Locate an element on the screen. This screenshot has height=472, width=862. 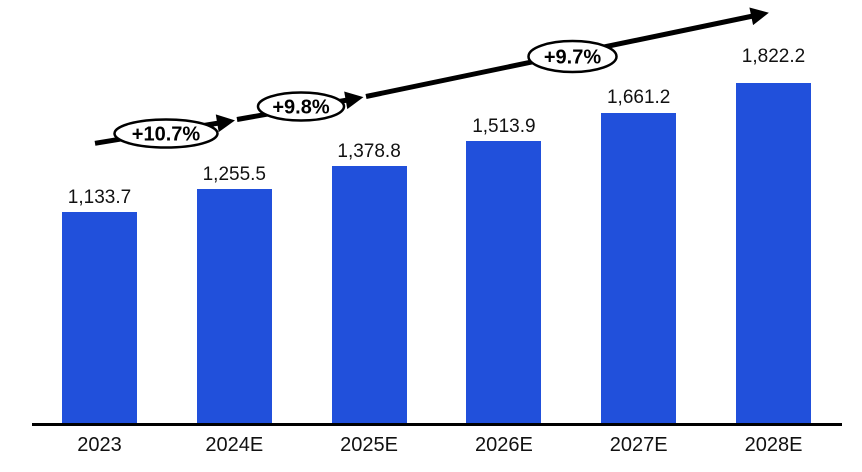
x-axis-label: 2023 is located at coordinates (99, 445).